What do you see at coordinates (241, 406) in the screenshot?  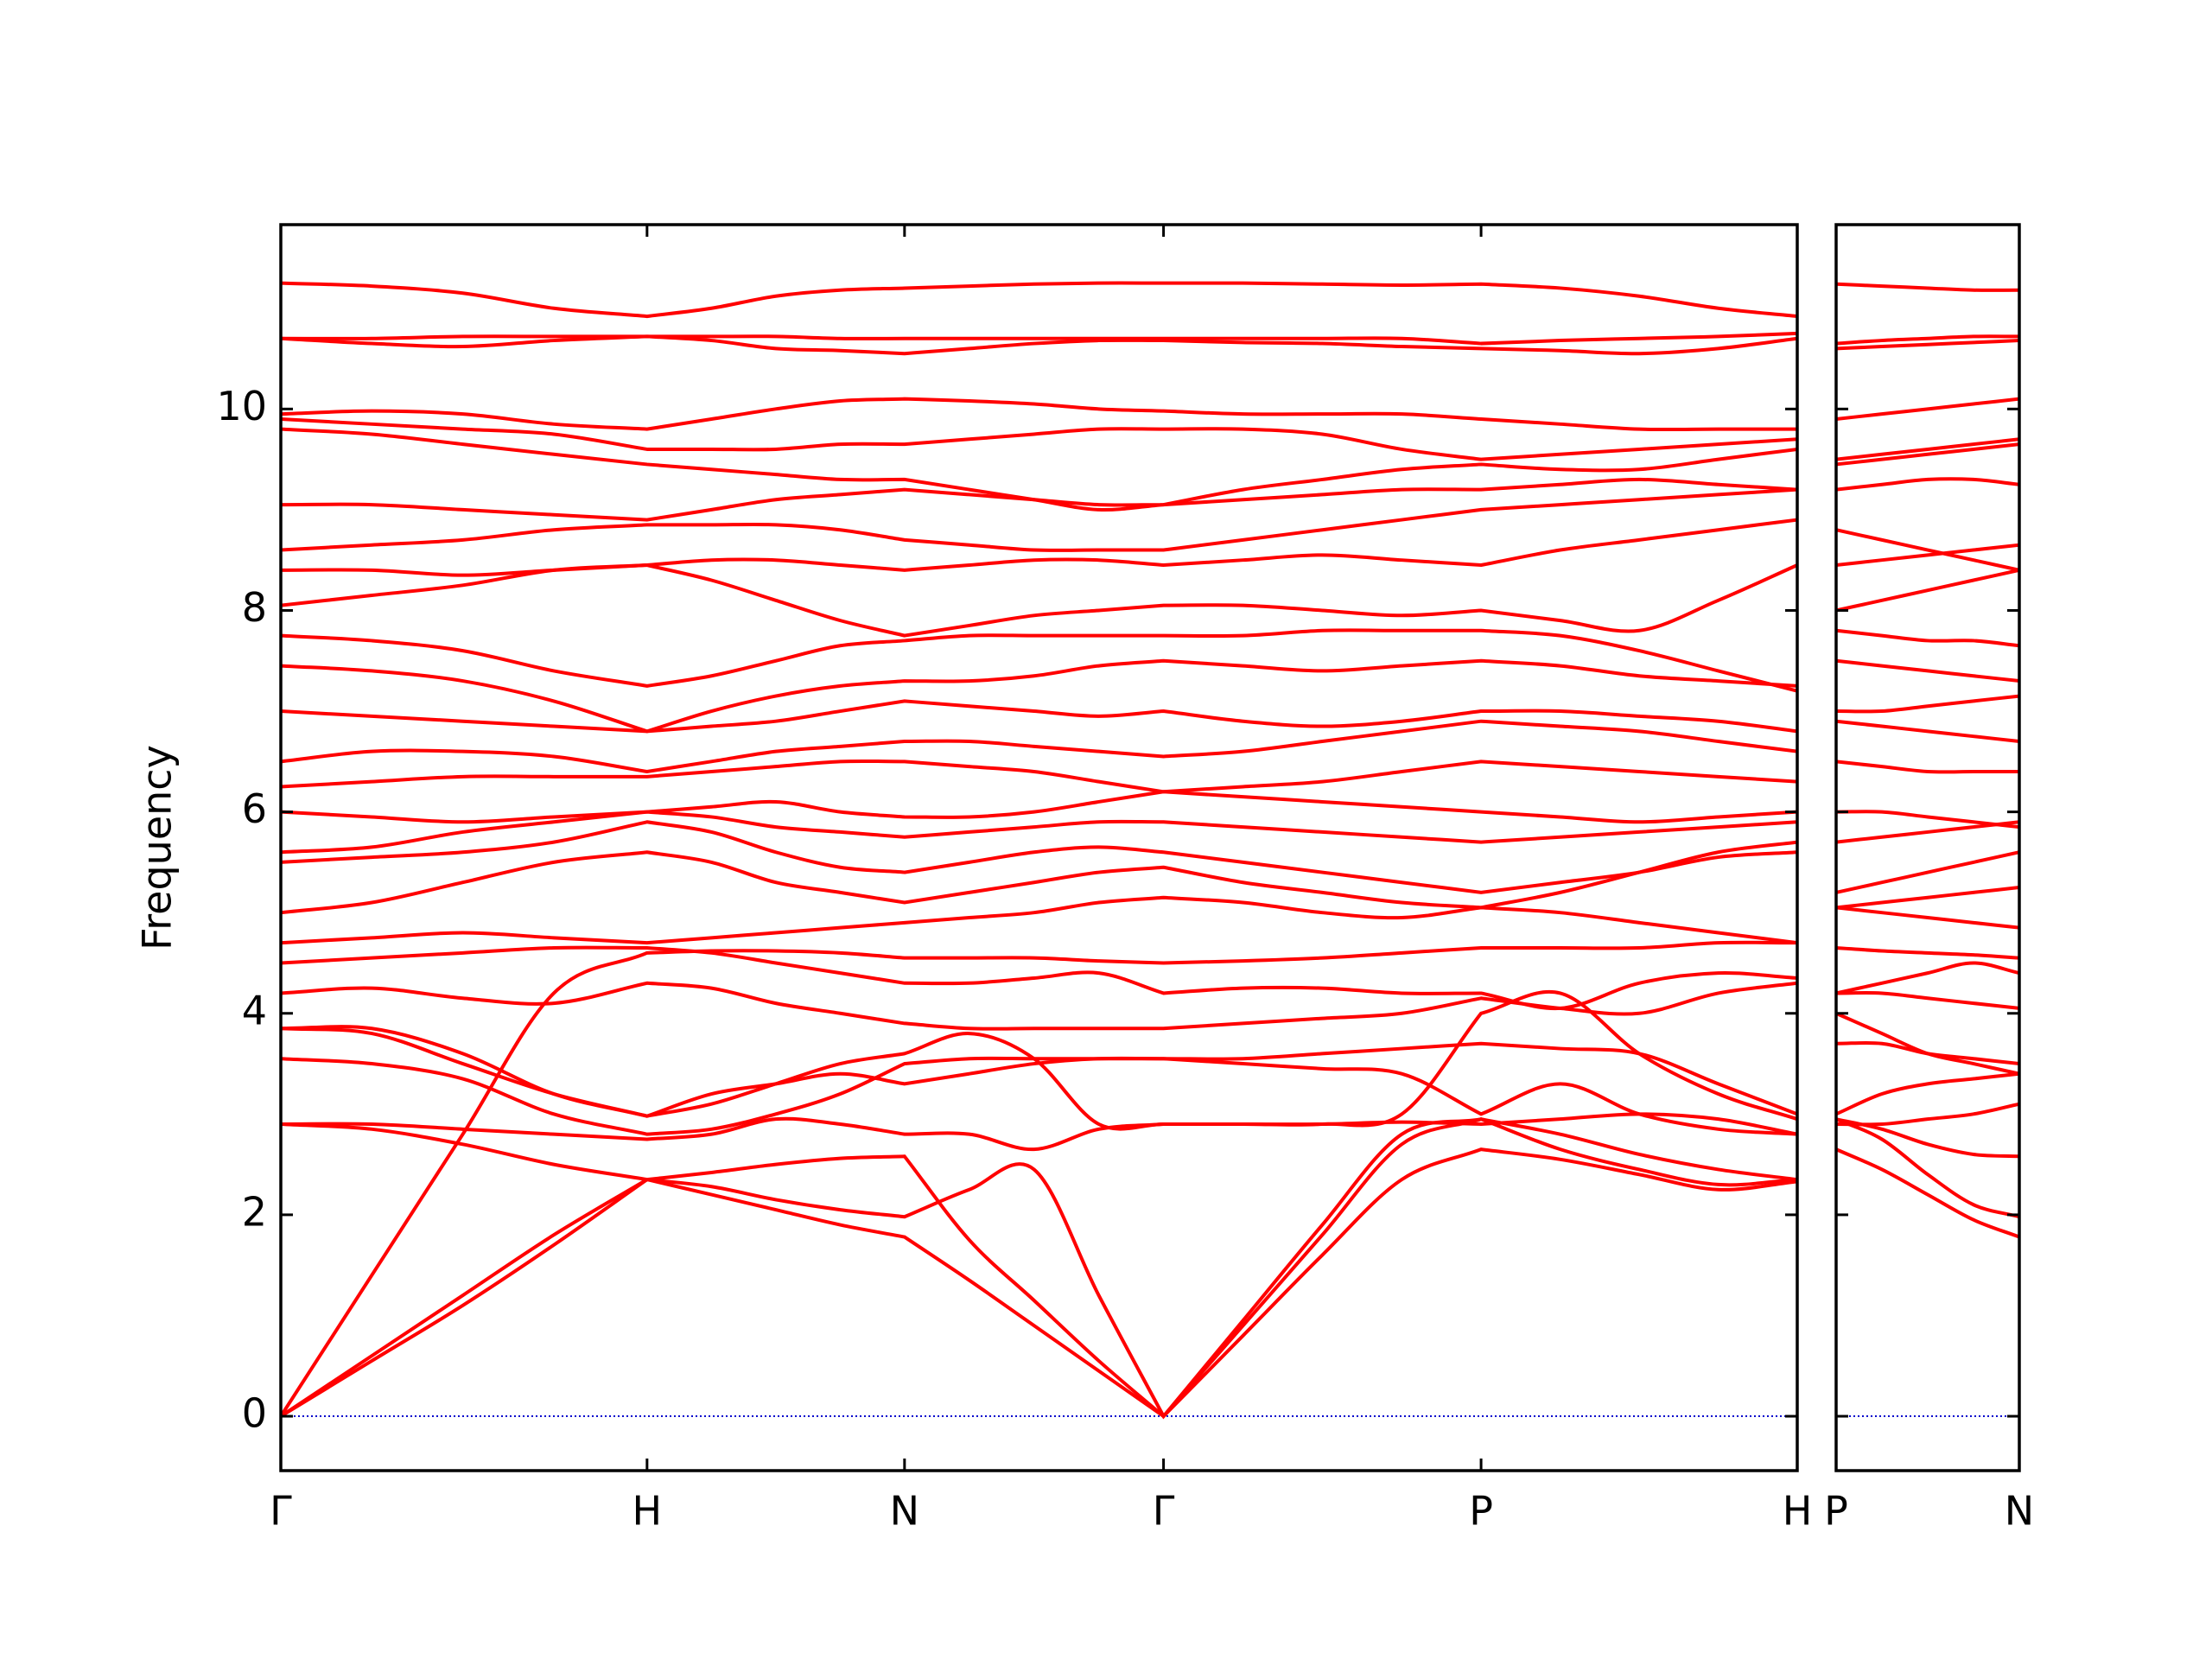 I see `y-tick-label: 10` at bounding box center [241, 406].